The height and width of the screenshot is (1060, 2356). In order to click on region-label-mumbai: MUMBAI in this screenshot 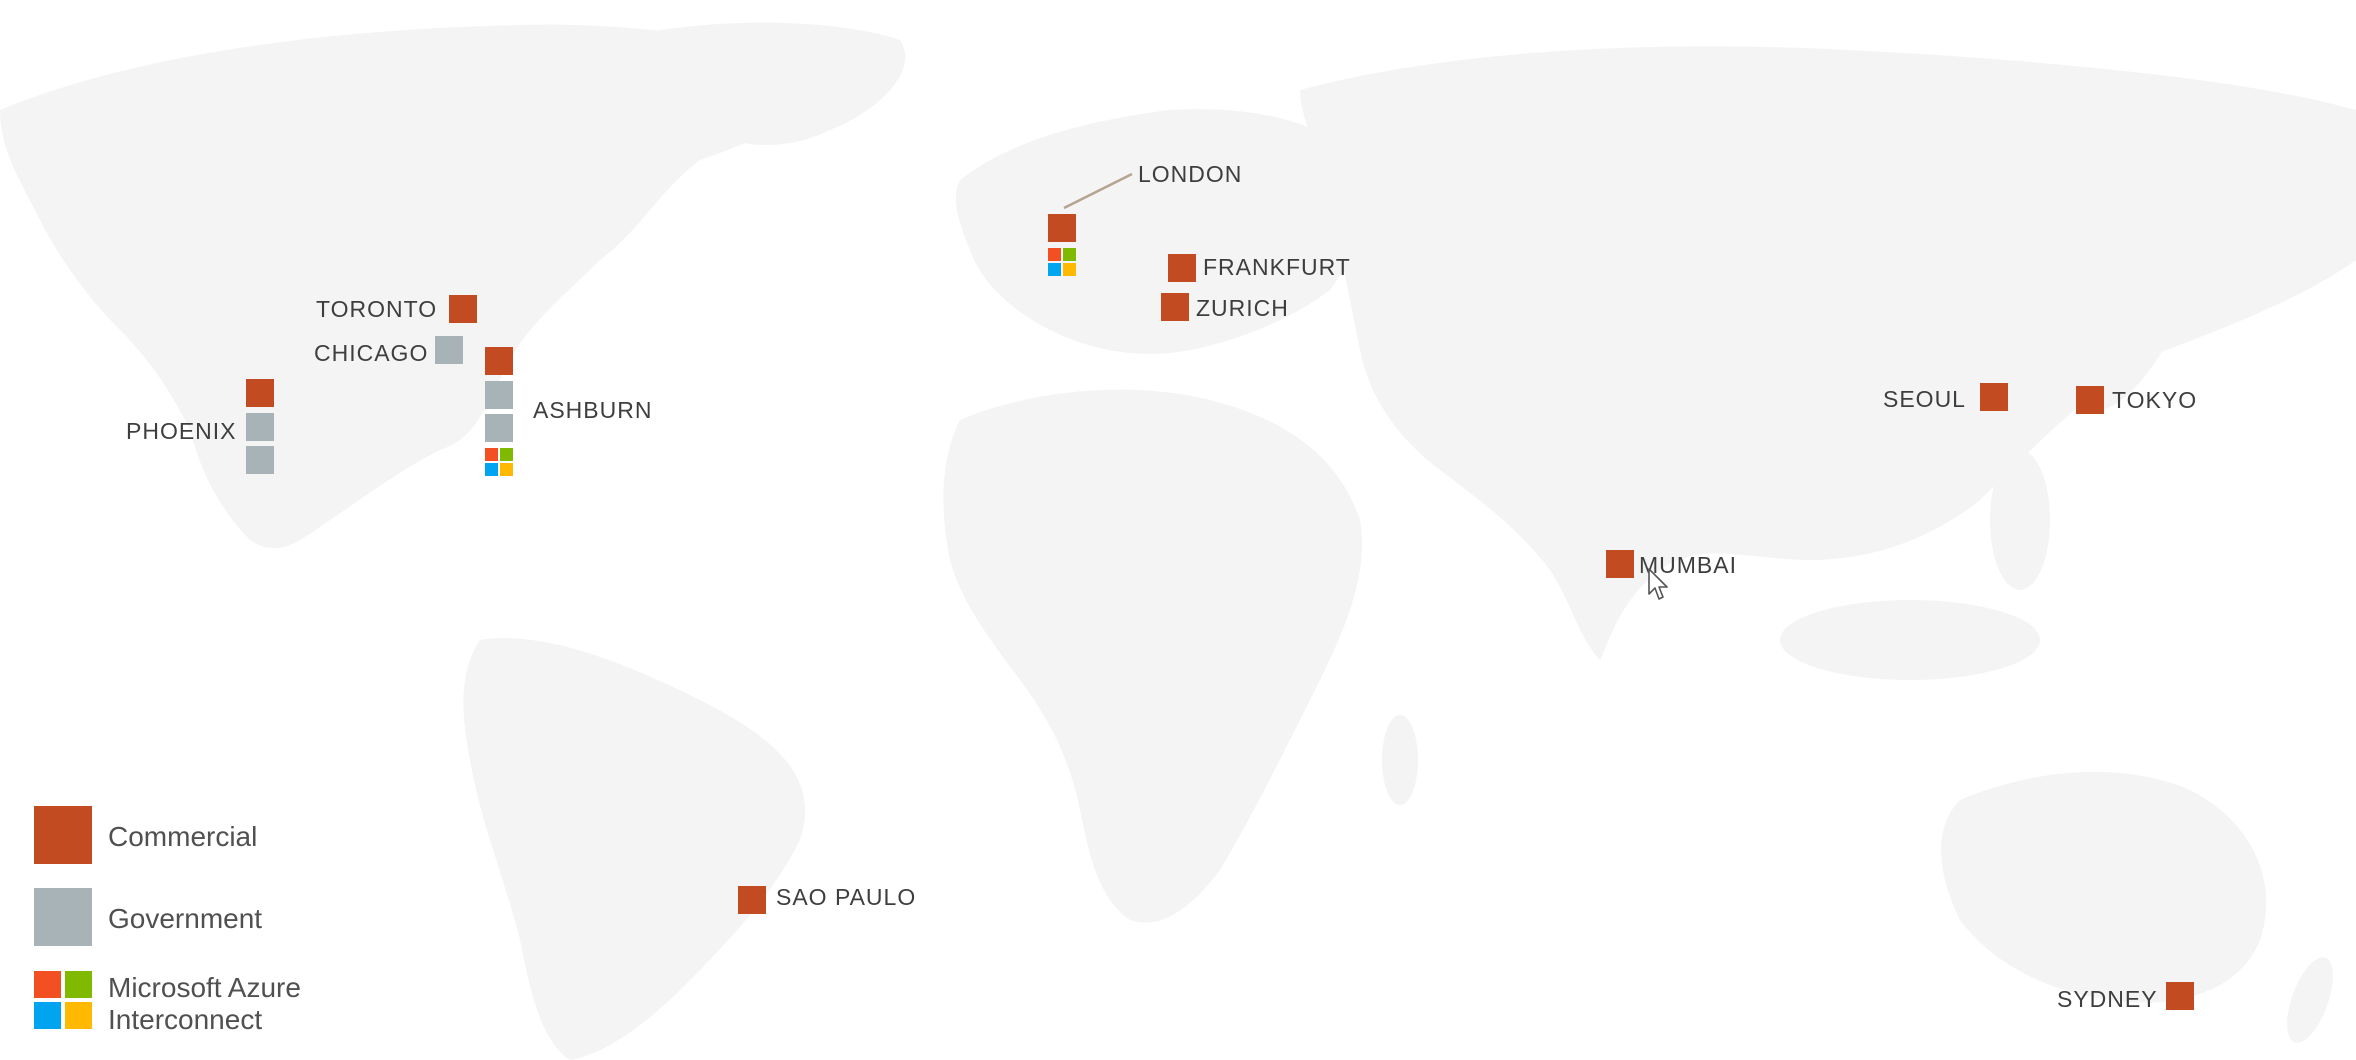, I will do `click(1688, 565)`.